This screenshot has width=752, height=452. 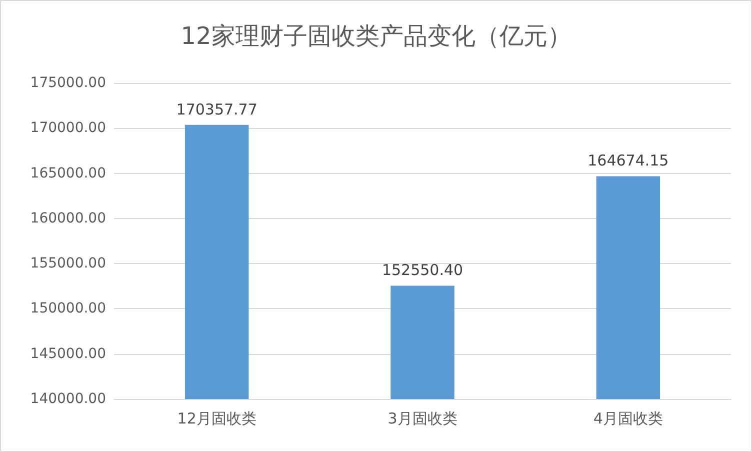 What do you see at coordinates (423, 419) in the screenshot?
I see `x-tick-label: 3月固收类` at bounding box center [423, 419].